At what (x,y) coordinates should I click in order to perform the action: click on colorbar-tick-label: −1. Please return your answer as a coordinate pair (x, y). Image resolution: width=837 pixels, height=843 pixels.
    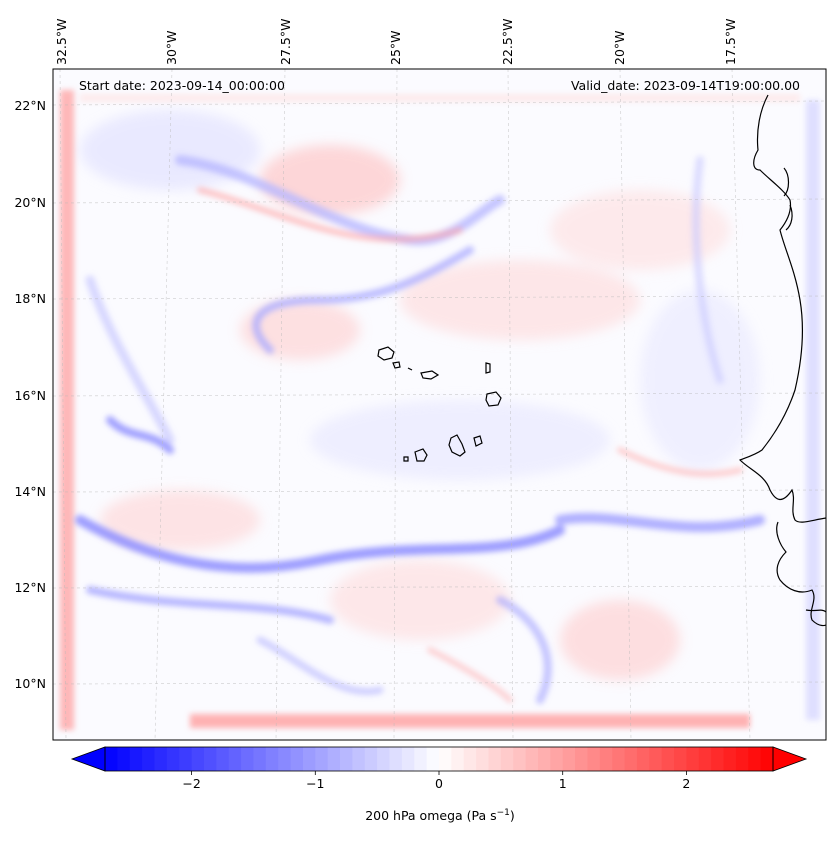
    Looking at the image, I should click on (315, 783).